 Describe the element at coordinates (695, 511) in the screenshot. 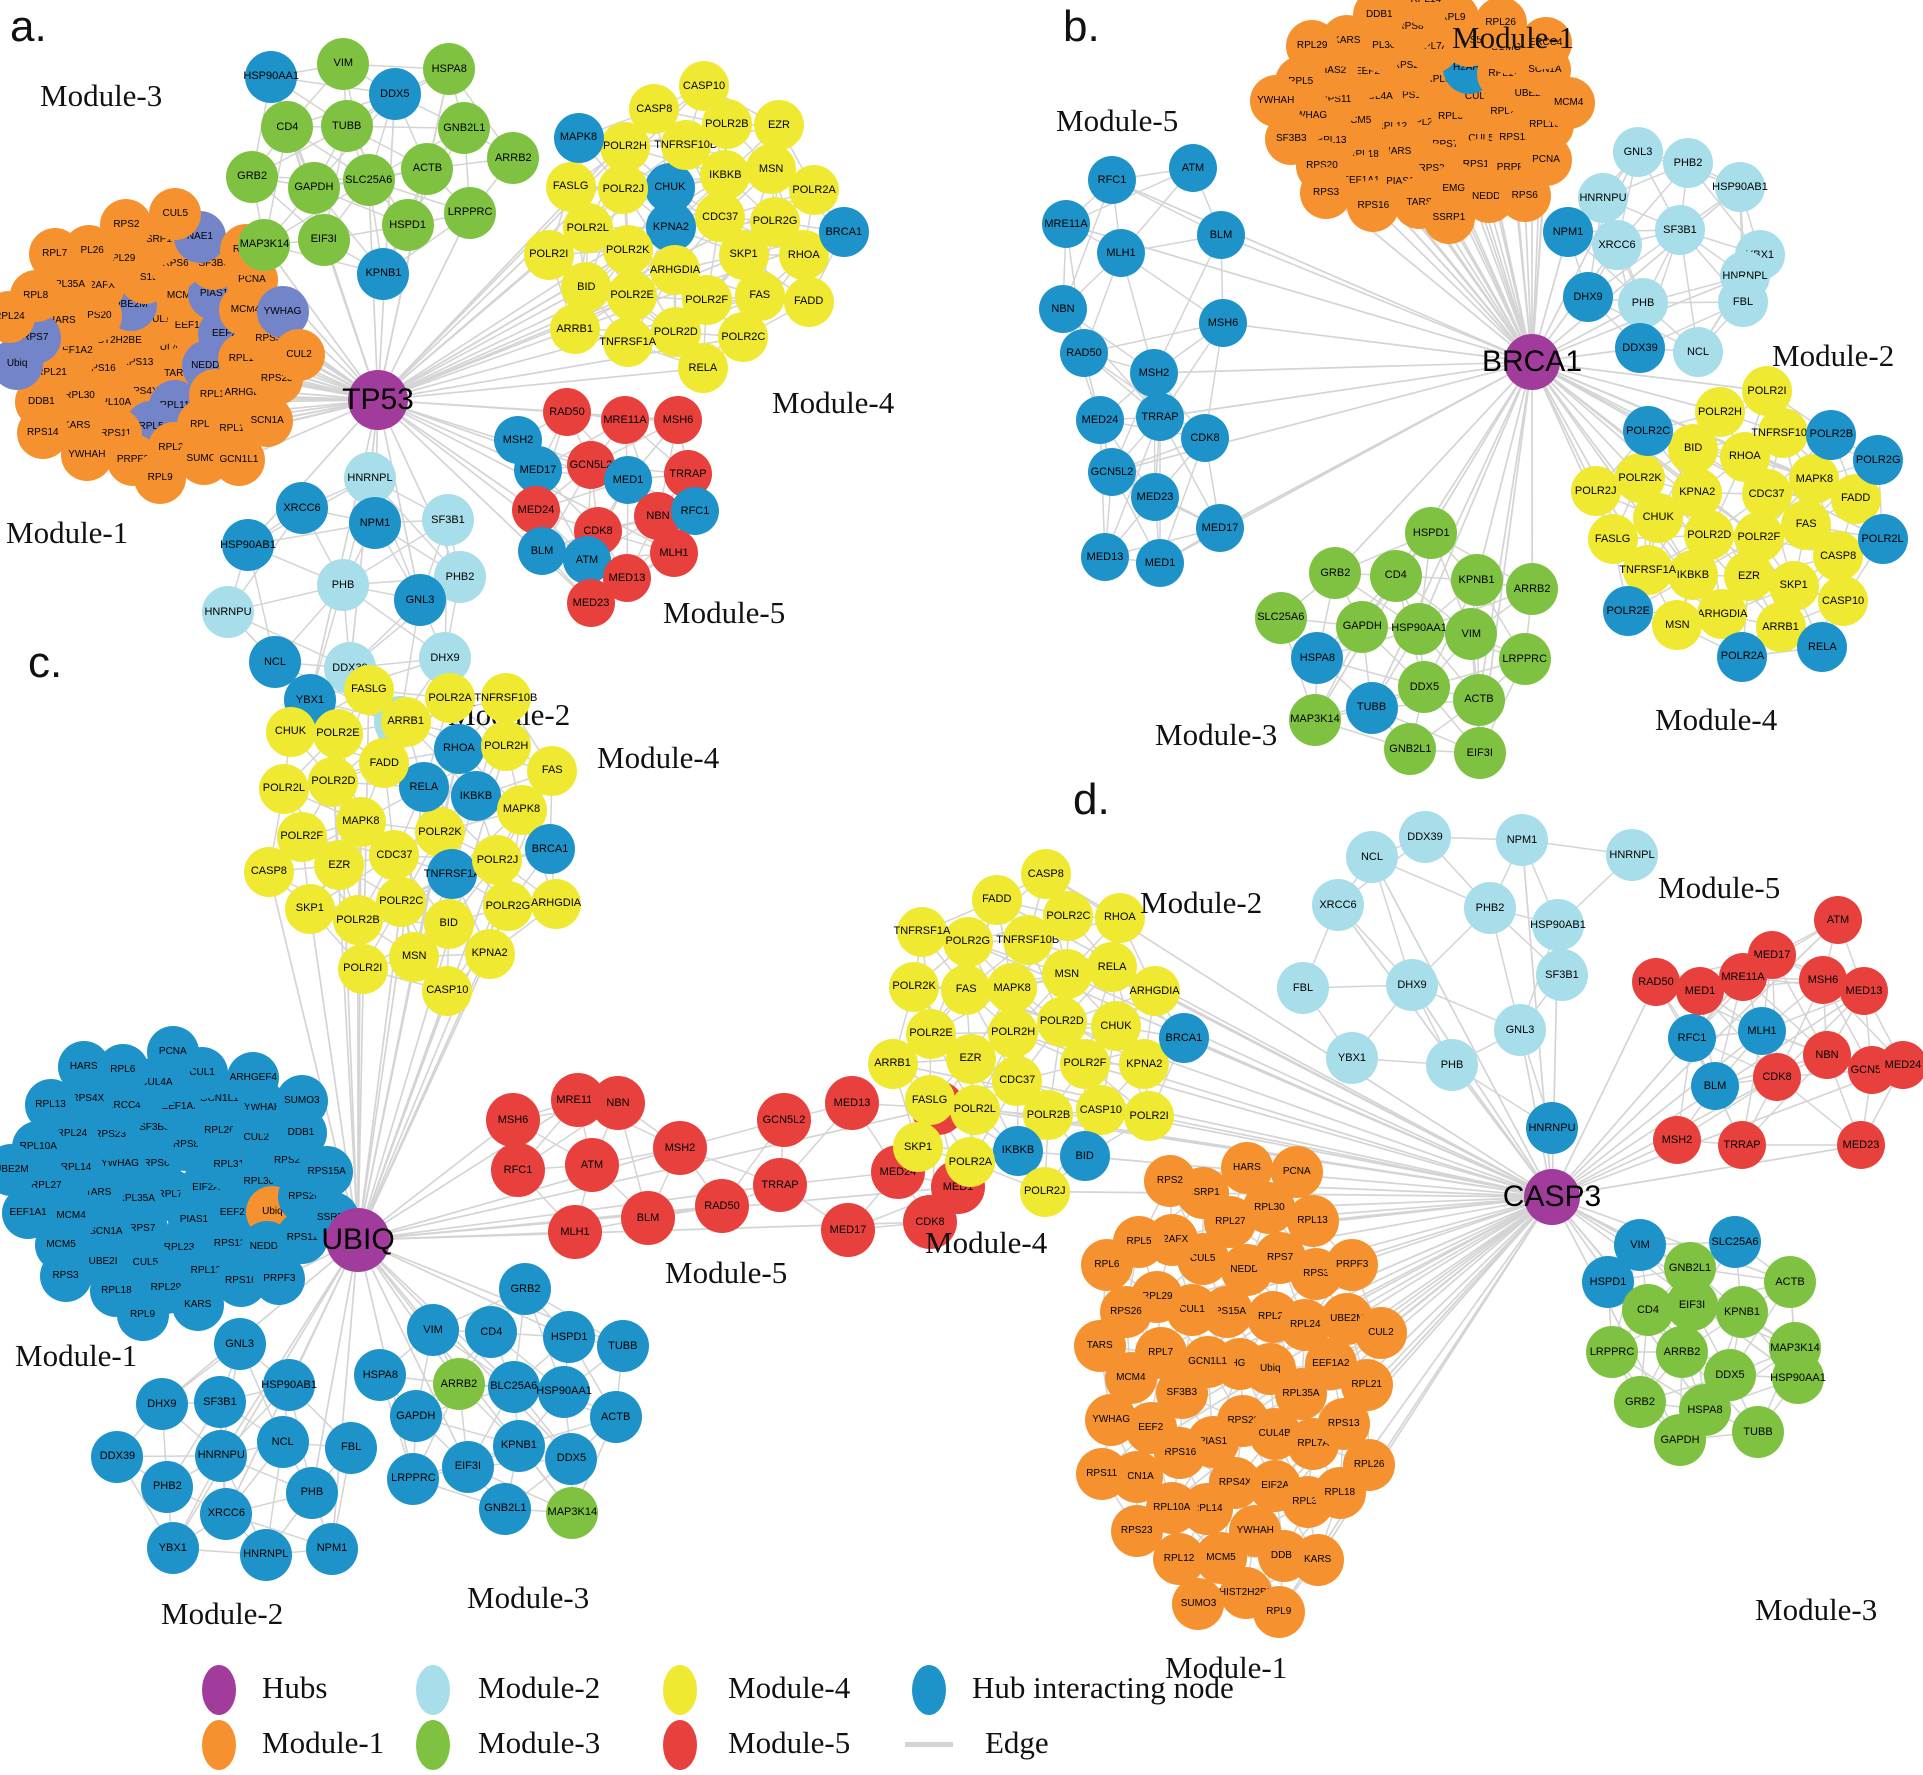

I see `node-a-rfc1: RFC1` at that location.